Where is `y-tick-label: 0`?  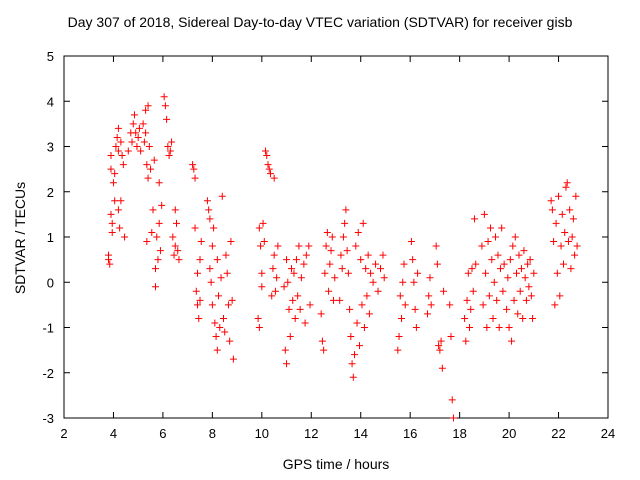
y-tick-label: 0 is located at coordinates (50, 282).